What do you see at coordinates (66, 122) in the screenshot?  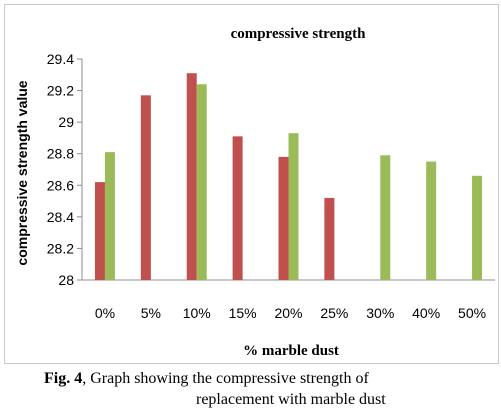 I see `y-tick-label: 29` at bounding box center [66, 122].